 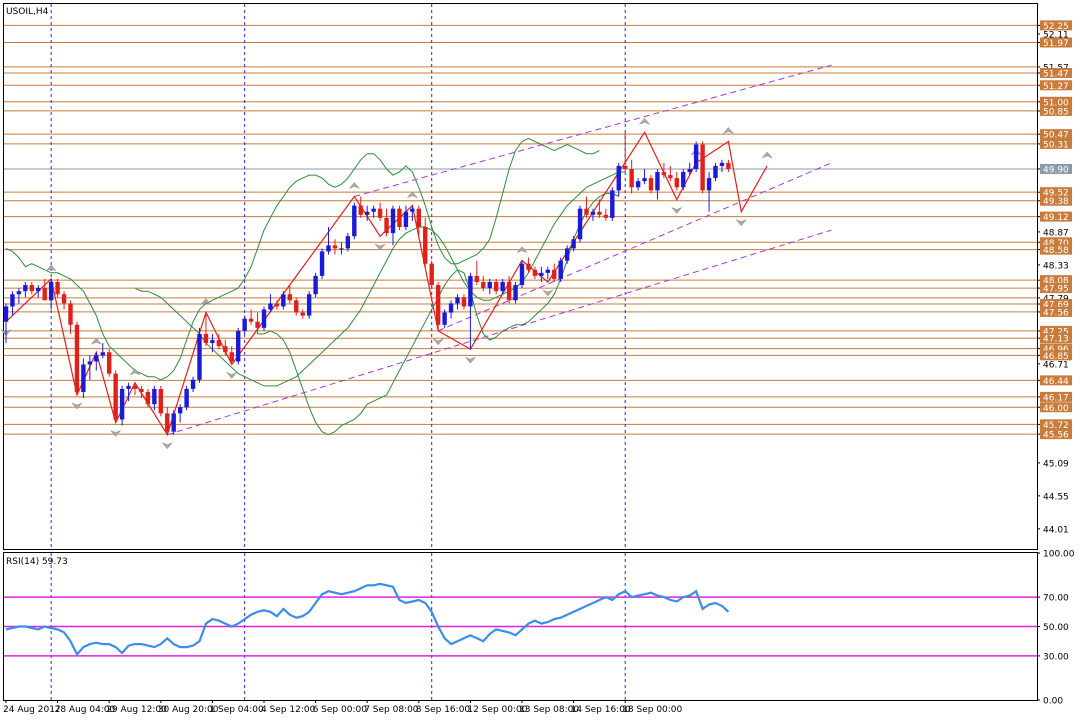 What do you see at coordinates (32, 710) in the screenshot?
I see `time-tick-label: 24 Aug 2017` at bounding box center [32, 710].